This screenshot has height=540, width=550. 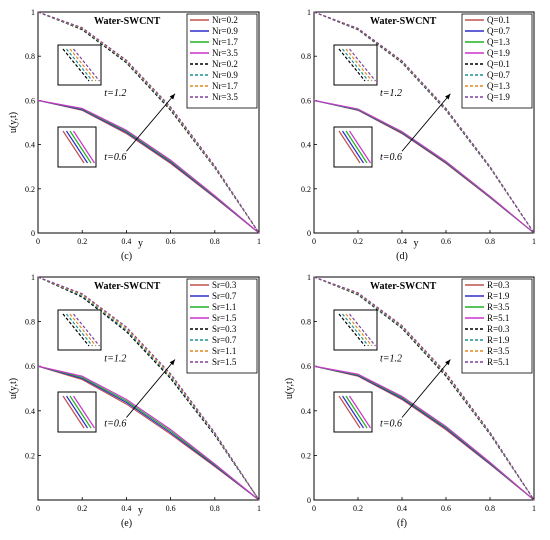 What do you see at coordinates (224, 340) in the screenshot?
I see `legend-label: Sr=0.7` at bounding box center [224, 340].